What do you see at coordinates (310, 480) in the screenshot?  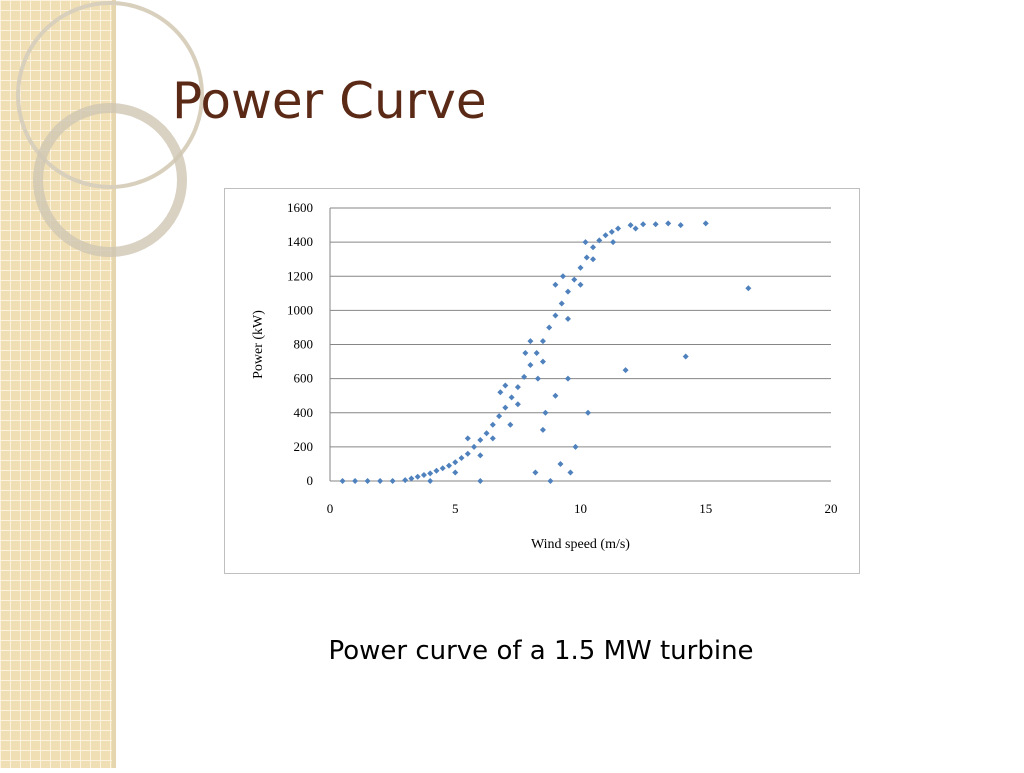 I see `y-tick-label: 0` at bounding box center [310, 480].